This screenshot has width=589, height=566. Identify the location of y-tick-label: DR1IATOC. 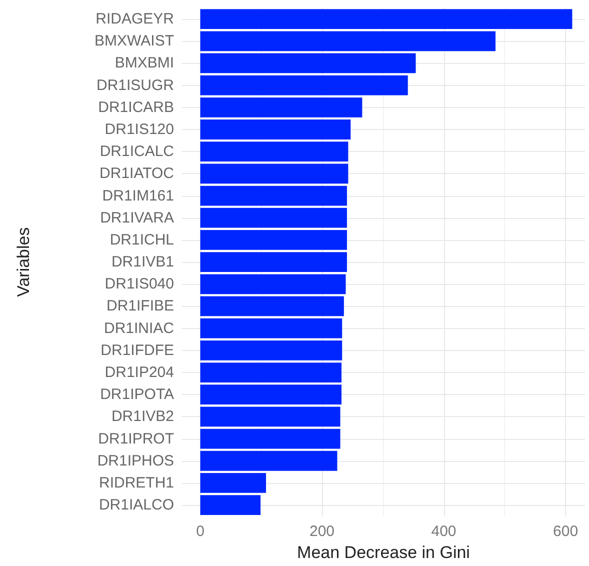
(137, 173).